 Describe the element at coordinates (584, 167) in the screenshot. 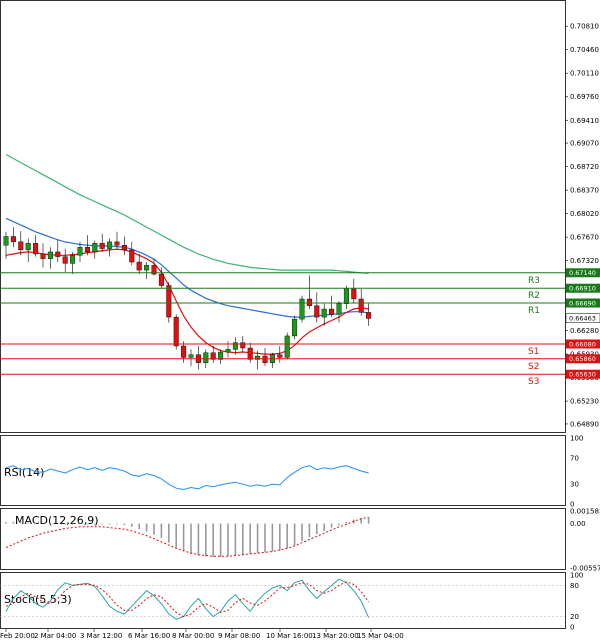

I see `price-tick-label: 0.68720` at that location.